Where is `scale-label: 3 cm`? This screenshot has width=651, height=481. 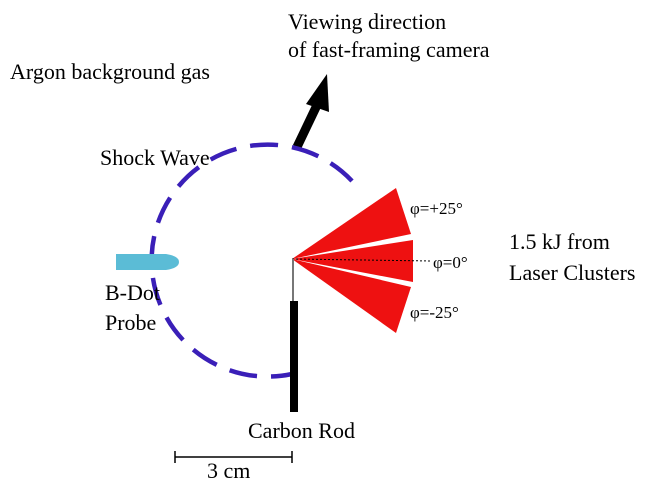 scale-label: 3 cm is located at coordinates (228, 469).